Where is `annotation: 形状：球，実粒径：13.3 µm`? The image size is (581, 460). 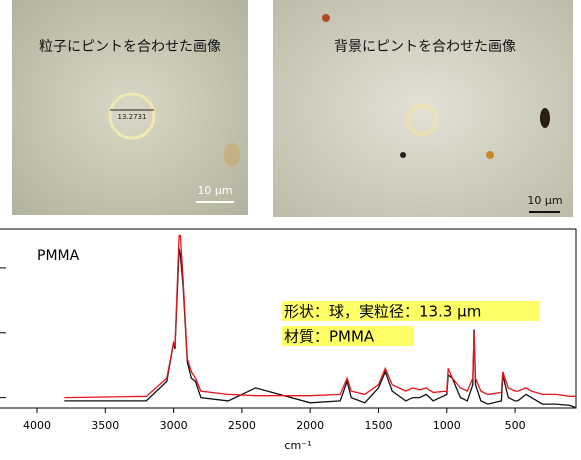
annotation: 形状：球，実粒径：13.3 µm is located at coordinates (382, 312).